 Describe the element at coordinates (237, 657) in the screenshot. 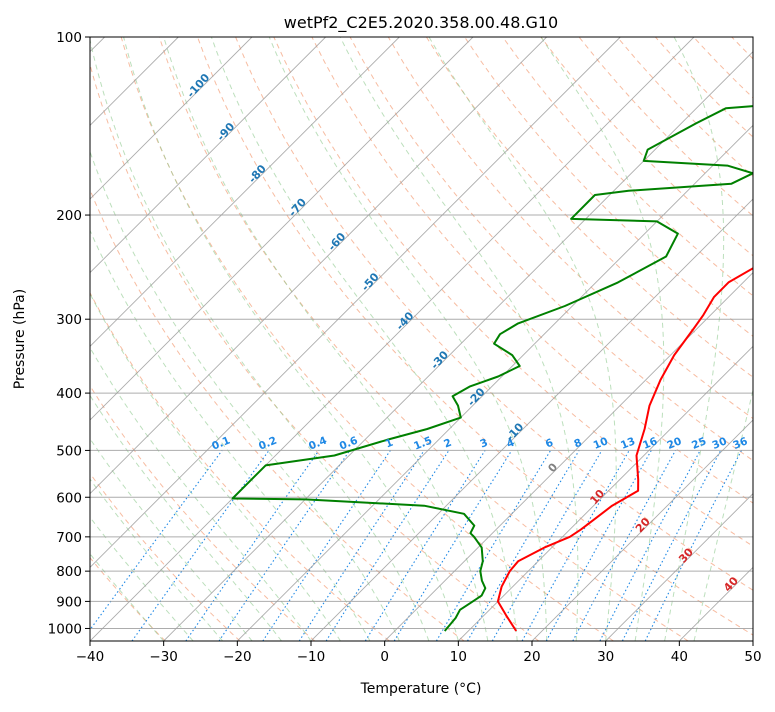

I see `x-tick-label: −20` at that location.